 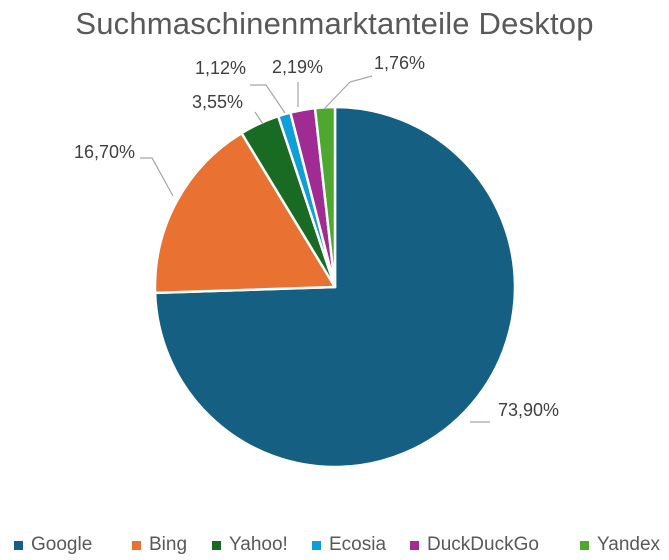 What do you see at coordinates (528, 410) in the screenshot?
I see `data-label: 73,90%` at bounding box center [528, 410].